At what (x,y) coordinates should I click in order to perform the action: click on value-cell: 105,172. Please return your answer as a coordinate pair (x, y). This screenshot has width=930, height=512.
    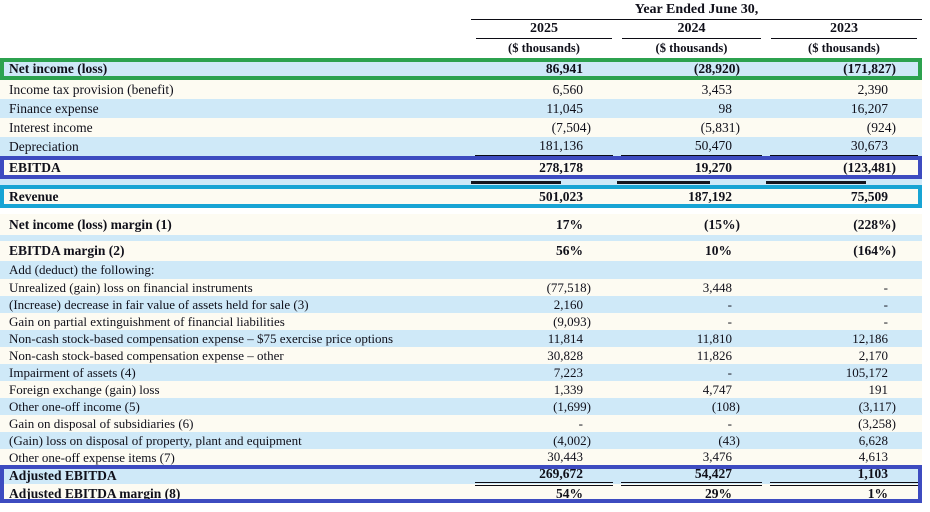
    Looking at the image, I should click on (866, 372).